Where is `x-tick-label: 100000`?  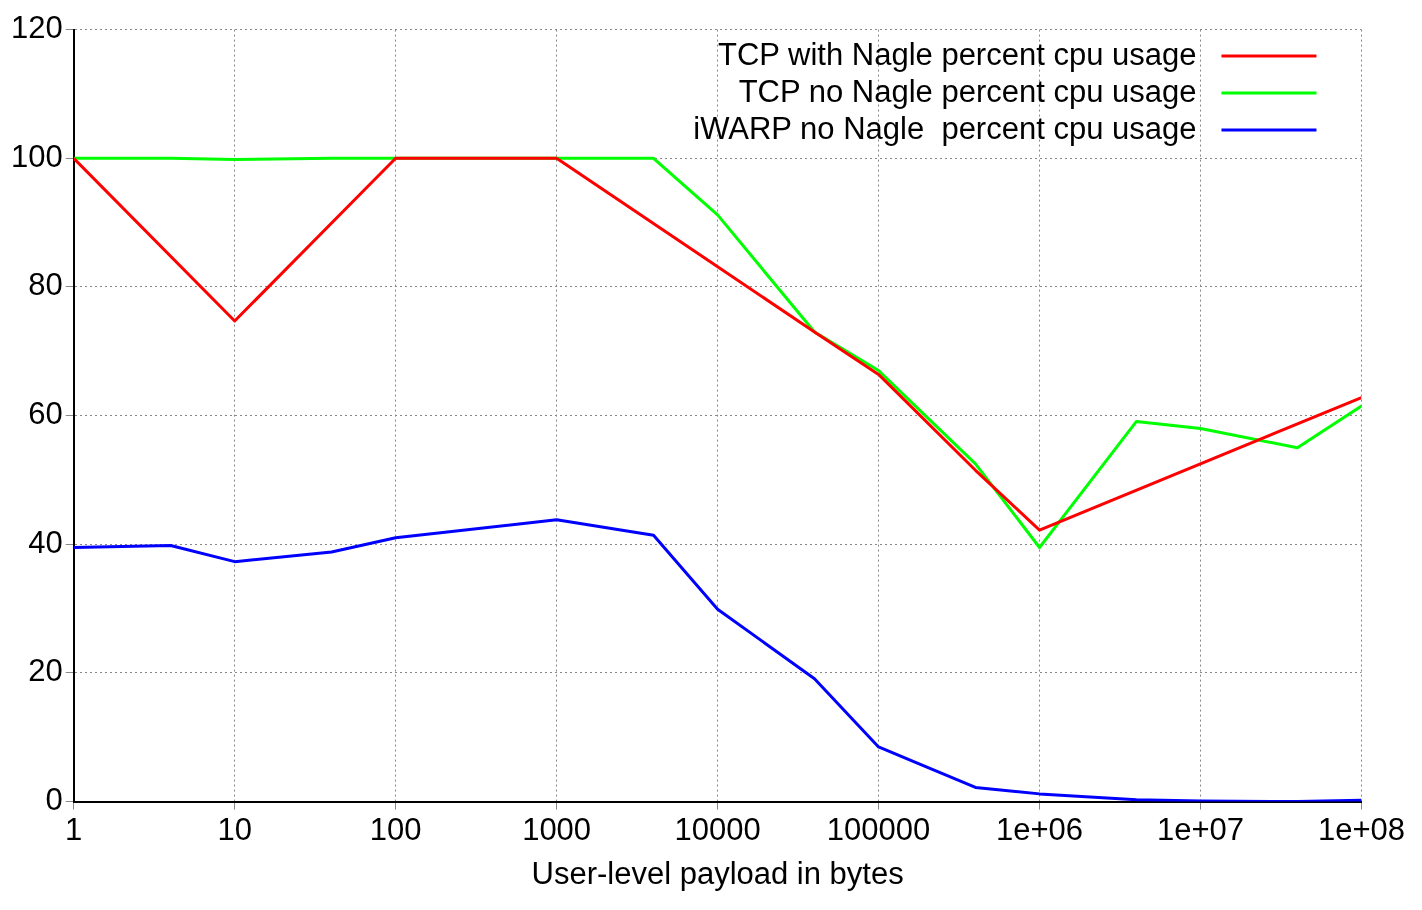
x-tick-label: 100000 is located at coordinates (878, 829).